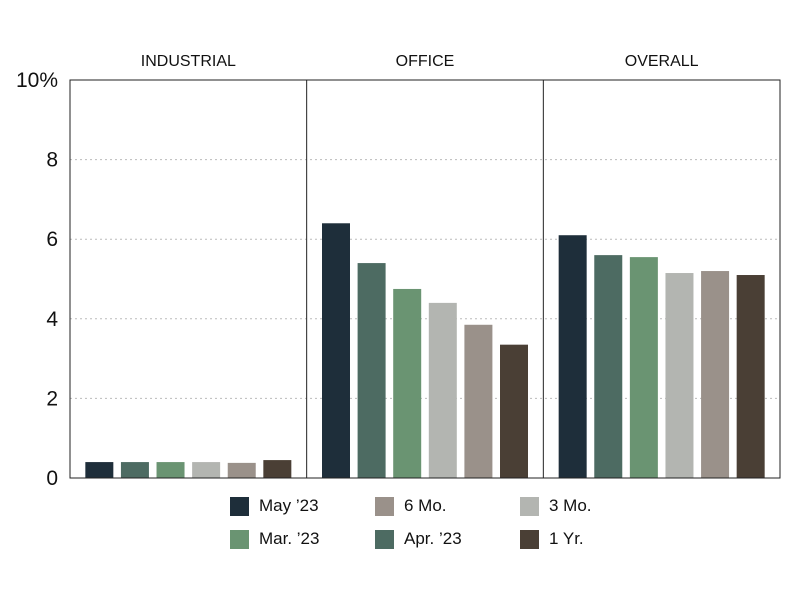 The image size is (800, 600). What do you see at coordinates (52, 478) in the screenshot?
I see `y-tick-label: 0` at bounding box center [52, 478].